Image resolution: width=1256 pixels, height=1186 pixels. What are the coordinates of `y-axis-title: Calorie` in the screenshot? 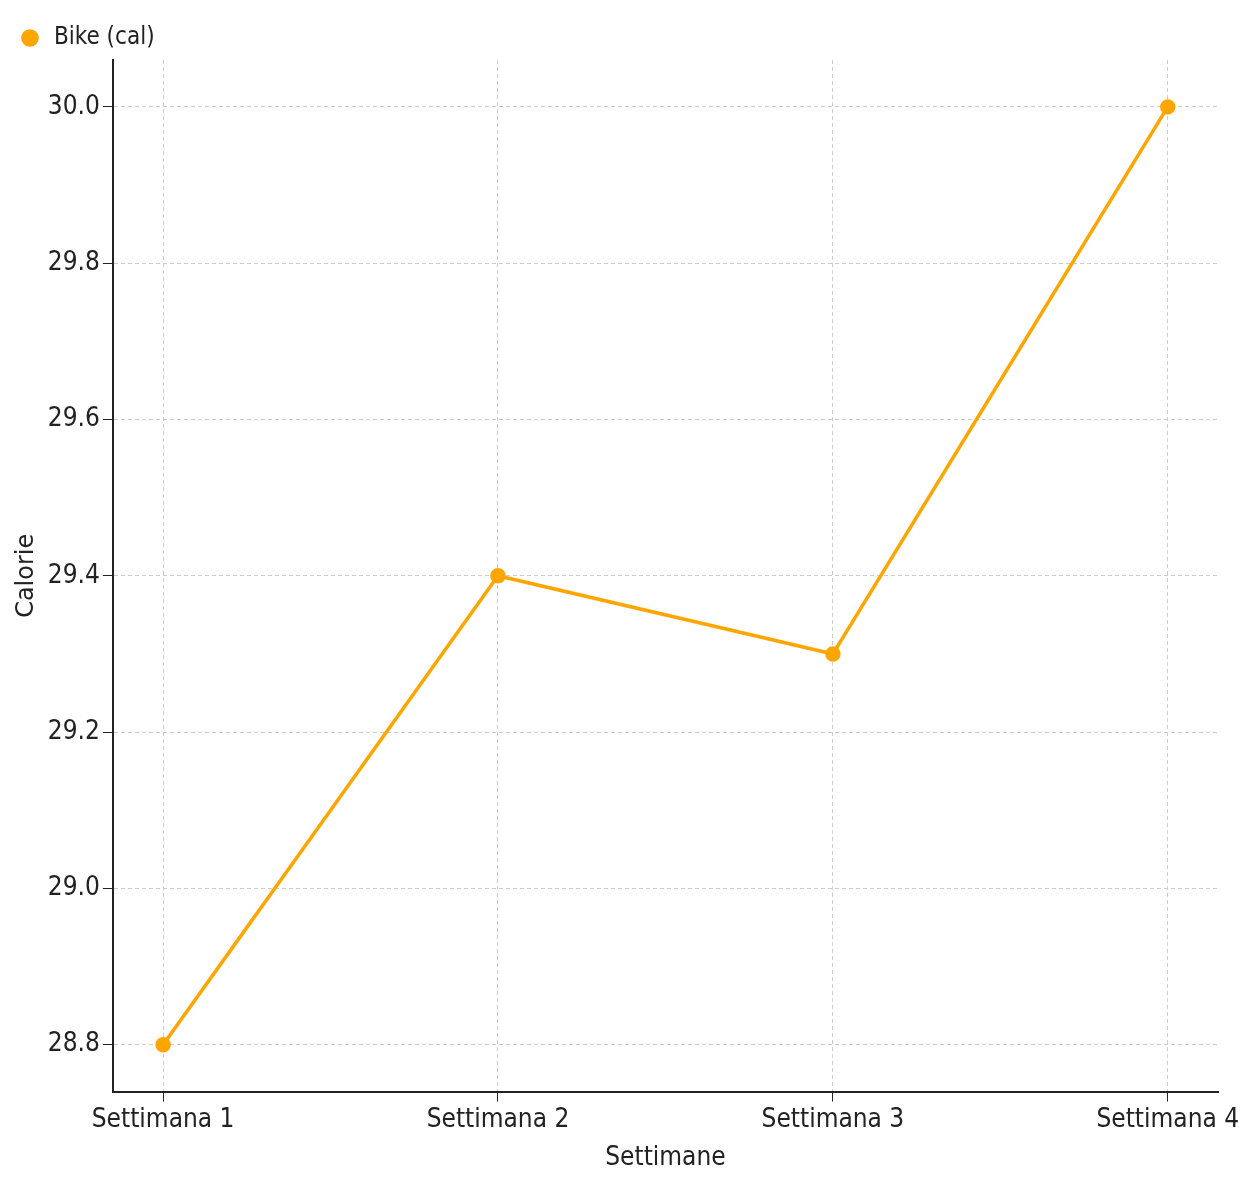 It's located at (24, 575).